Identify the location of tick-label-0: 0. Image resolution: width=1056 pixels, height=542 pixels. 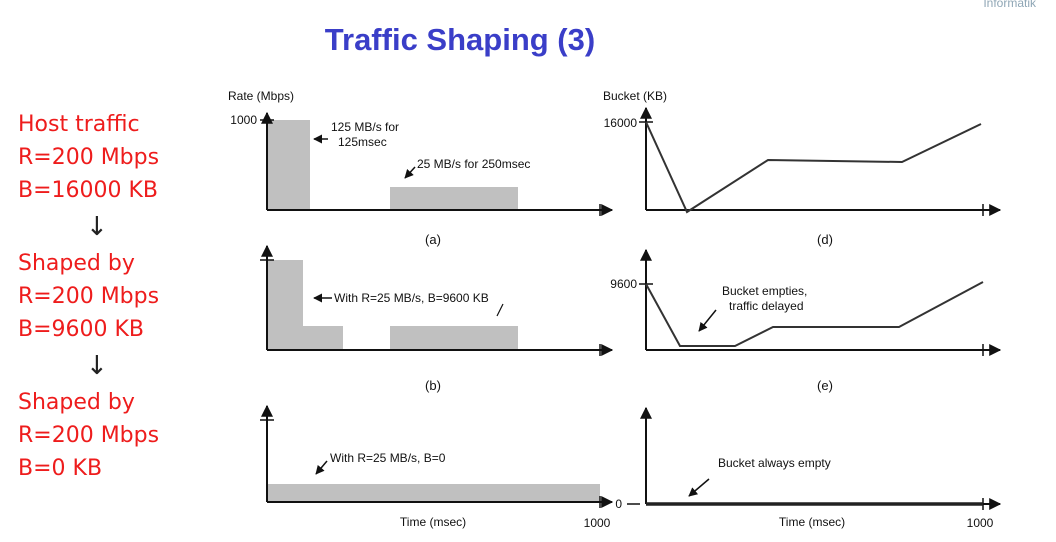
(618, 504).